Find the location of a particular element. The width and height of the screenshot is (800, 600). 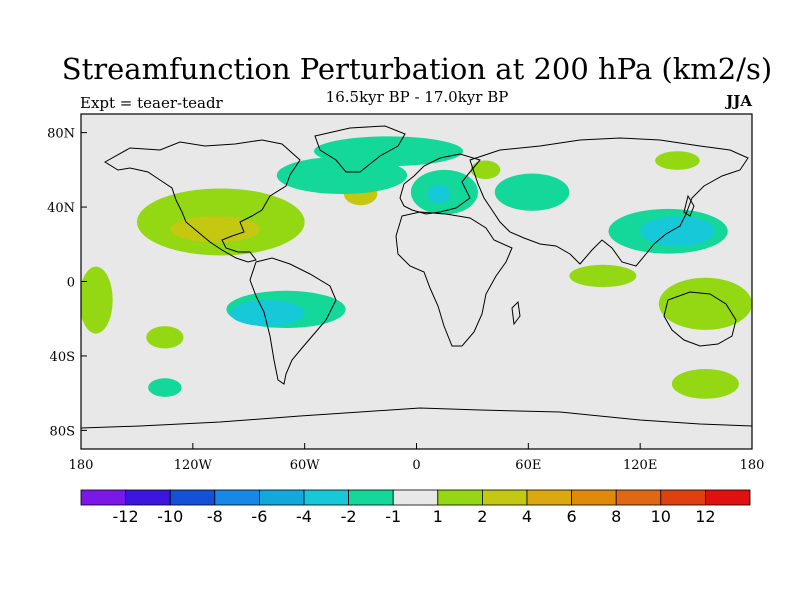

y-tick-label: 40N is located at coordinates (61, 208).